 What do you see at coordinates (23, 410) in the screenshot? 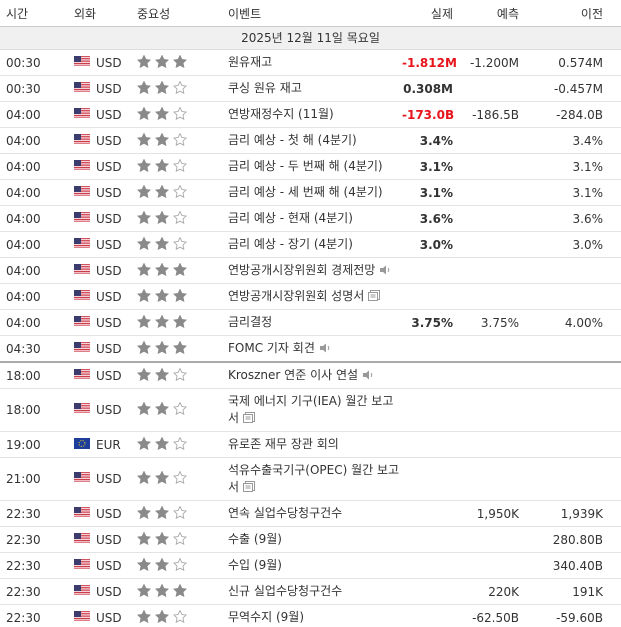
I see `time: 18:00` at bounding box center [23, 410].